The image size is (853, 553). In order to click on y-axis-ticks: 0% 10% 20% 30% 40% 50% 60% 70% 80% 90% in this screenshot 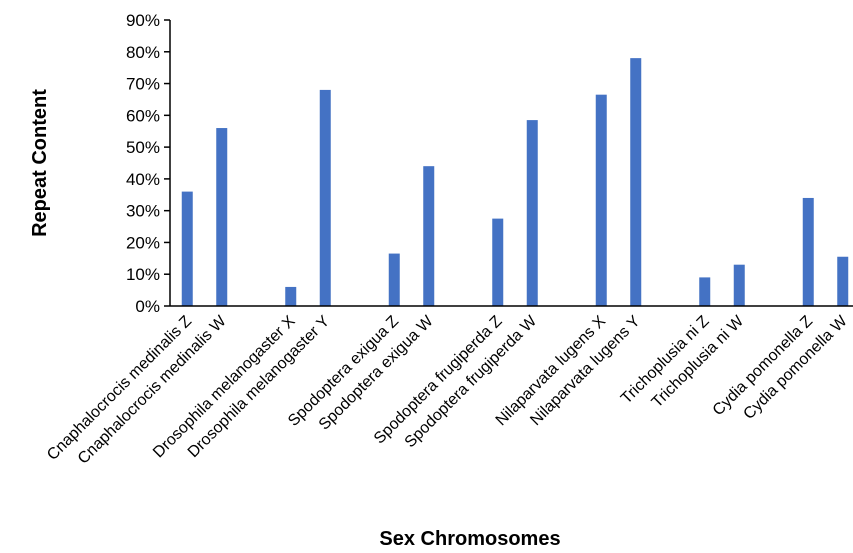, I will do `click(148, 163)`.